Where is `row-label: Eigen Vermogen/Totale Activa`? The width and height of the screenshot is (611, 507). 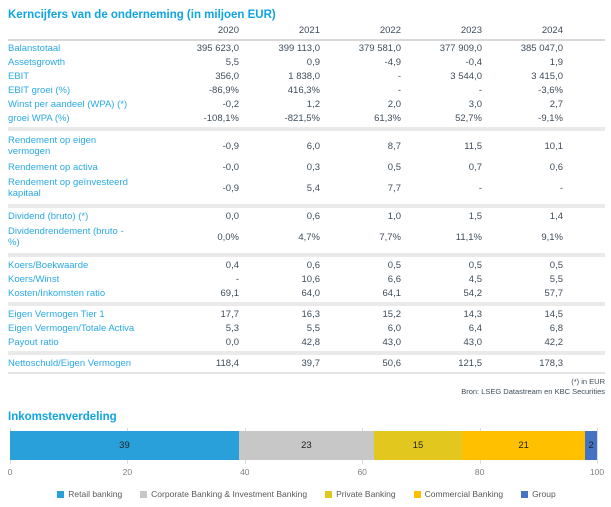 row-label: Eigen Vermogen/Totale Activa is located at coordinates (71, 328).